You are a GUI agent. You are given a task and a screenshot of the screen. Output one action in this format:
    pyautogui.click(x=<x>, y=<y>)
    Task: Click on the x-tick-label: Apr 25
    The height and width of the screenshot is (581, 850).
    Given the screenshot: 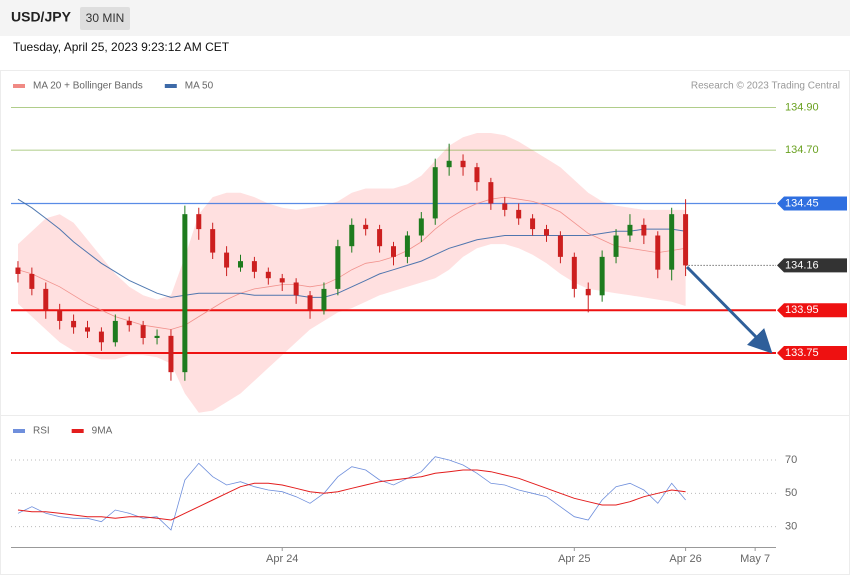 What is the action you would take?
    pyautogui.click(x=574, y=559)
    